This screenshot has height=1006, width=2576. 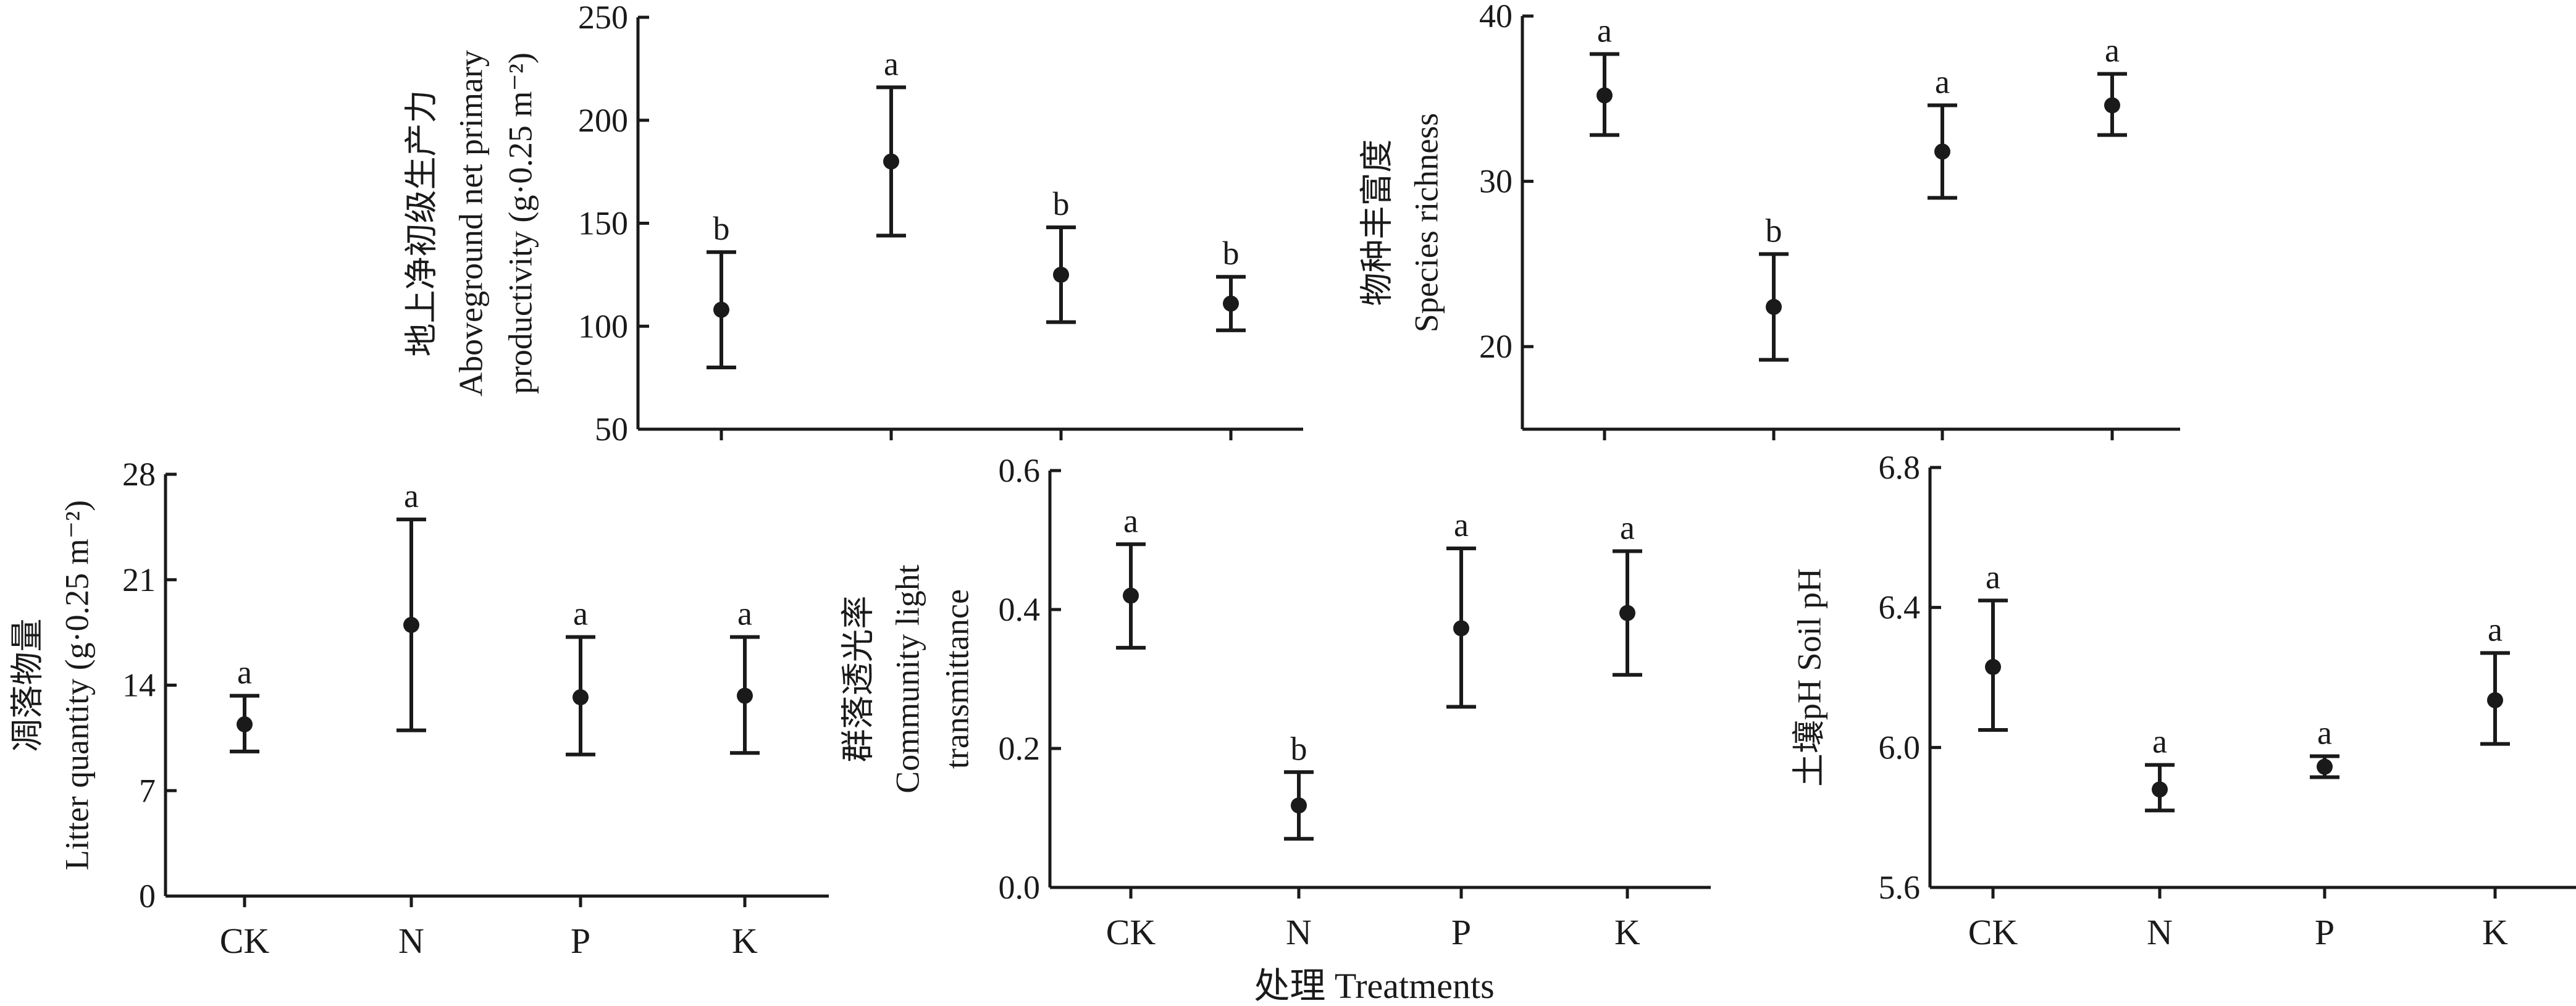 What do you see at coordinates (1496, 181) in the screenshot?
I see `richness-y-tick-label: 30` at bounding box center [1496, 181].